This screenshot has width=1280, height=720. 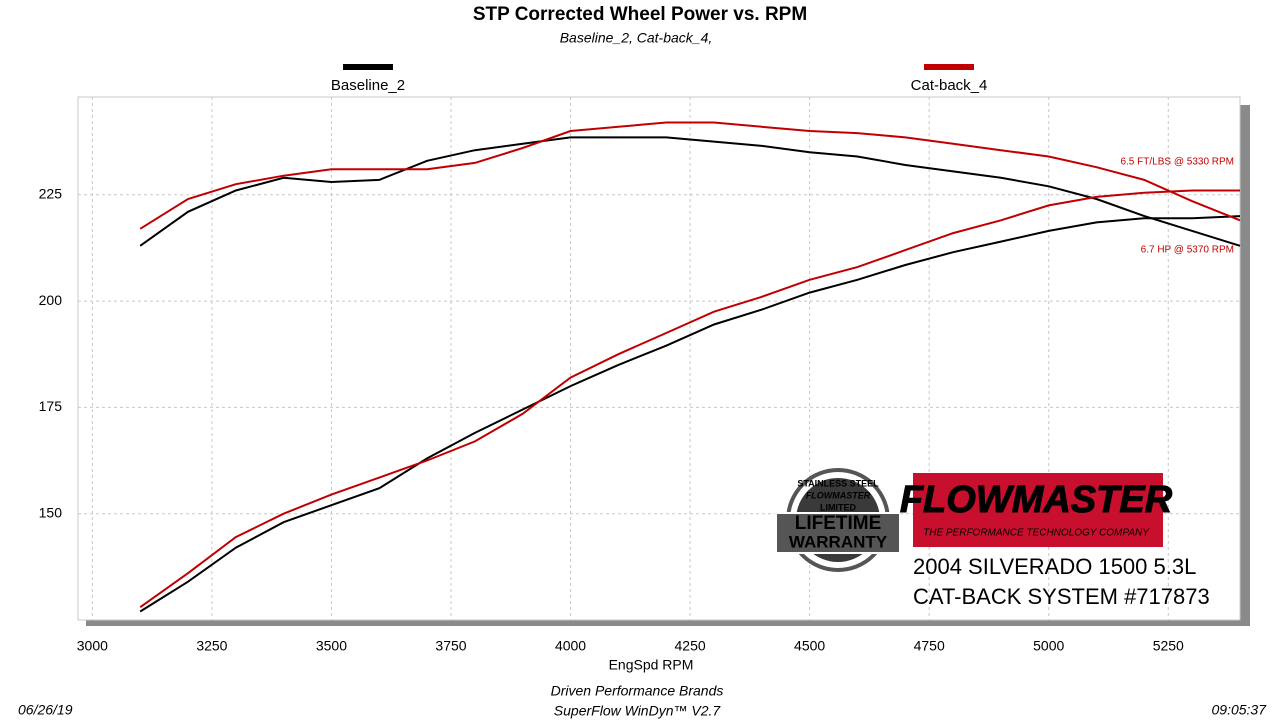 I want to click on x-tick-label: 3750, so click(x=450, y=646).